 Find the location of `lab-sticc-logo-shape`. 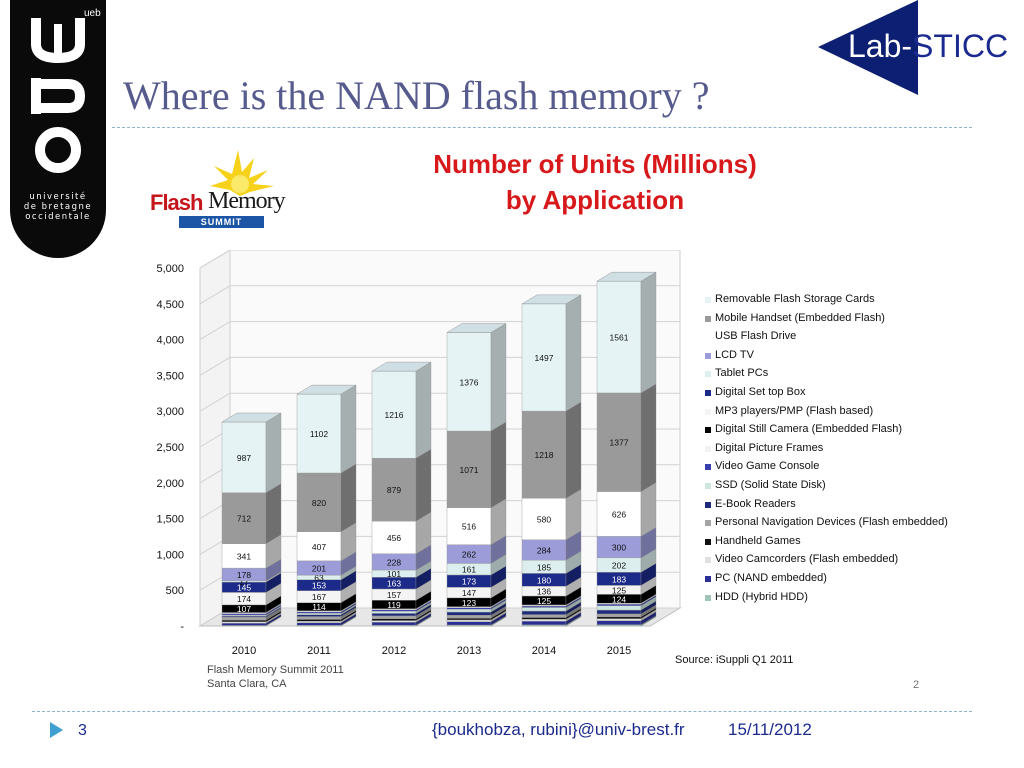

lab-sticc-logo-shape is located at coordinates (868, 47).